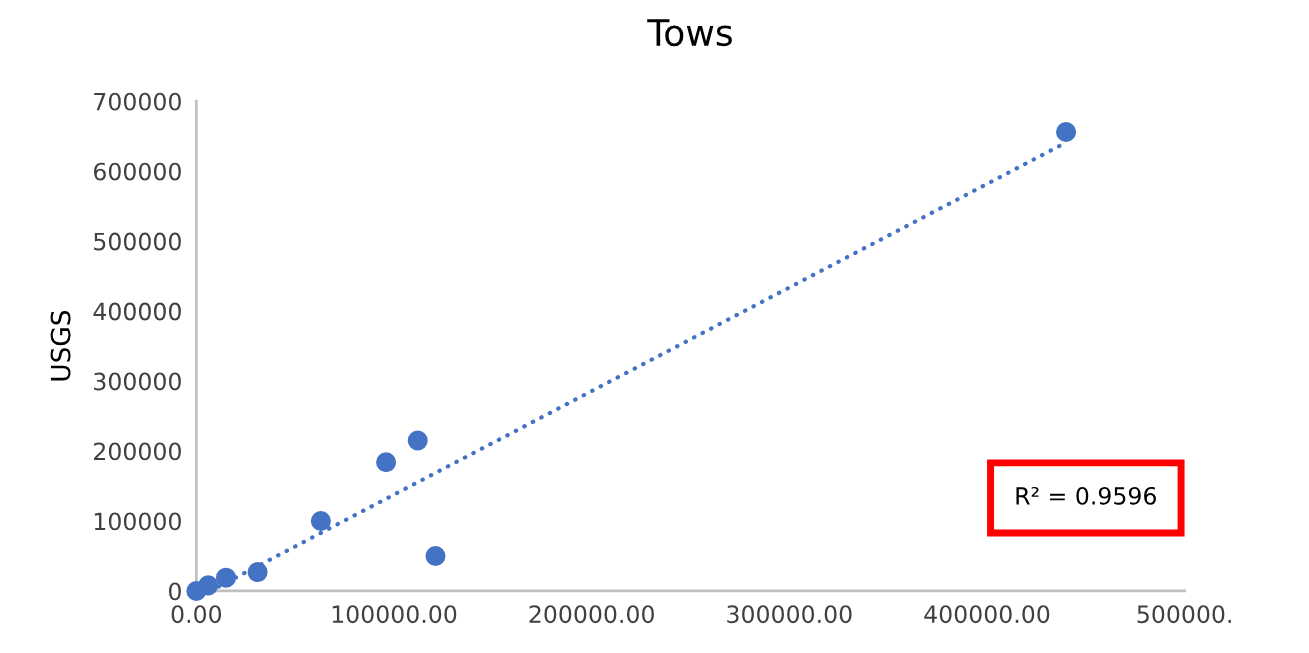 The image size is (1309, 653). What do you see at coordinates (394, 614) in the screenshot?
I see `x-tick-label: 100000.00` at bounding box center [394, 614].